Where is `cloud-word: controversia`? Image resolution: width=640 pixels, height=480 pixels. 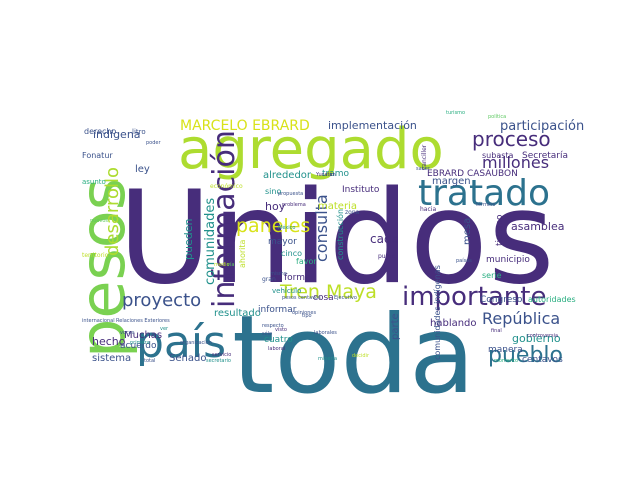 cloud-word: controversia is located at coordinates (542, 336).